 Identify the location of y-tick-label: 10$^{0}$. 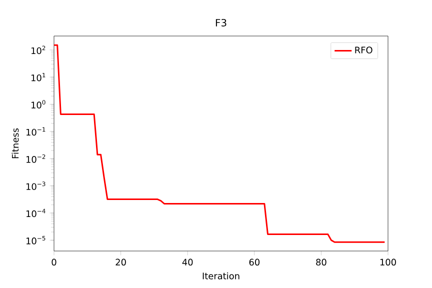
(39, 104).